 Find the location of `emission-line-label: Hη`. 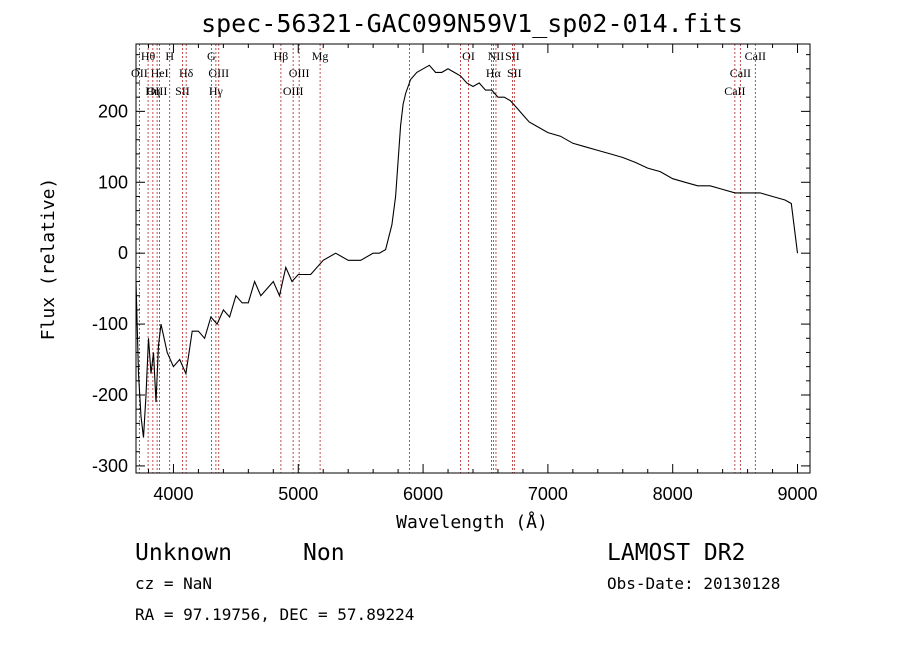

emission-line-label: Hη is located at coordinates (152, 91).